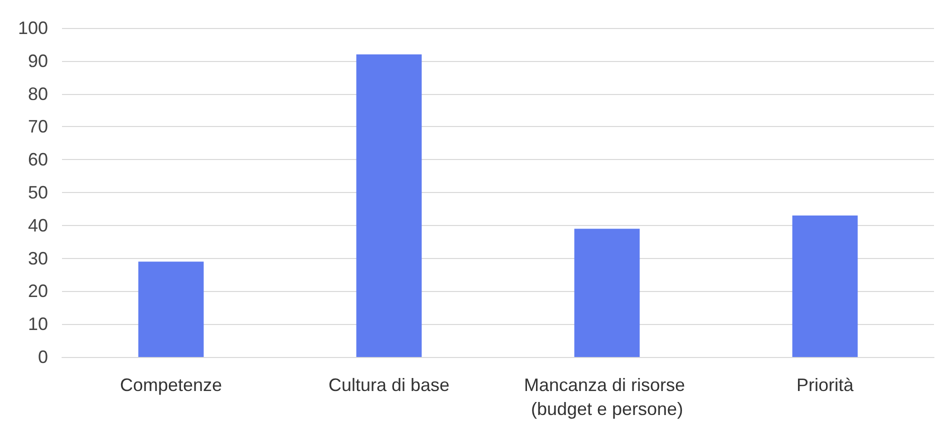 The height and width of the screenshot is (435, 942). What do you see at coordinates (38, 258) in the screenshot?
I see `y-tick-label: 30` at bounding box center [38, 258].